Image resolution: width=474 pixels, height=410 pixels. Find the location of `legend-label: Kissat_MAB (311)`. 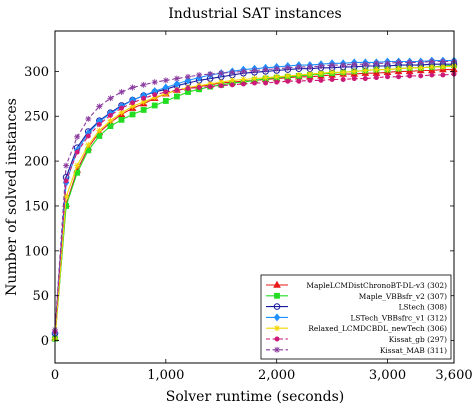

legend-label: Kissat_MAB (311) is located at coordinates (413, 350).